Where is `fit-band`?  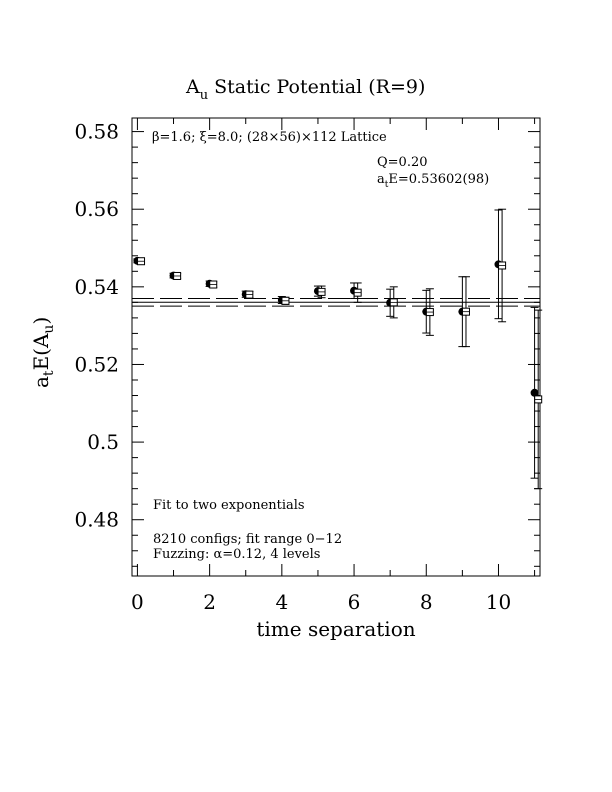
fit-band is located at coordinates (336, 302).